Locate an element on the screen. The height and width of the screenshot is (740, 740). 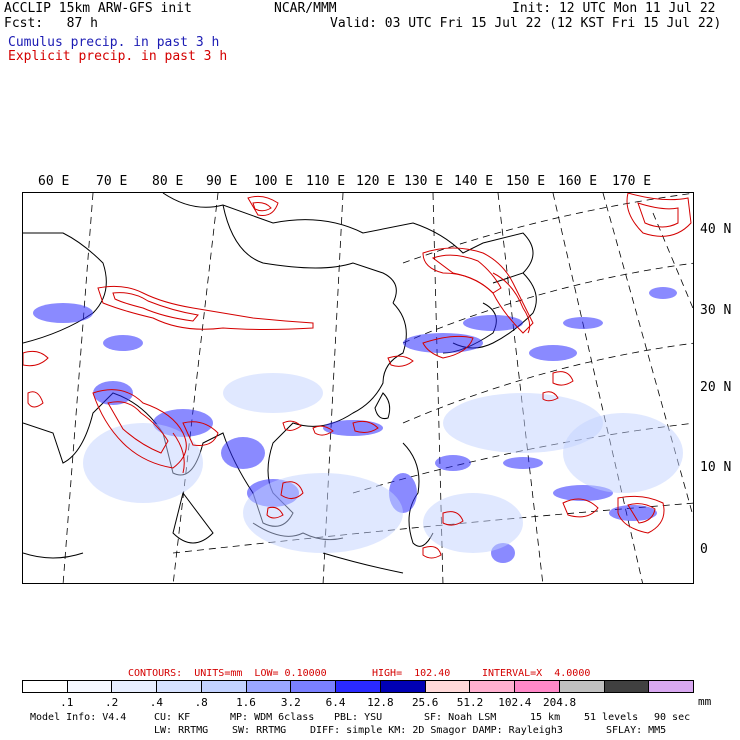
lat-label-0: 0 is located at coordinates (704, 549).